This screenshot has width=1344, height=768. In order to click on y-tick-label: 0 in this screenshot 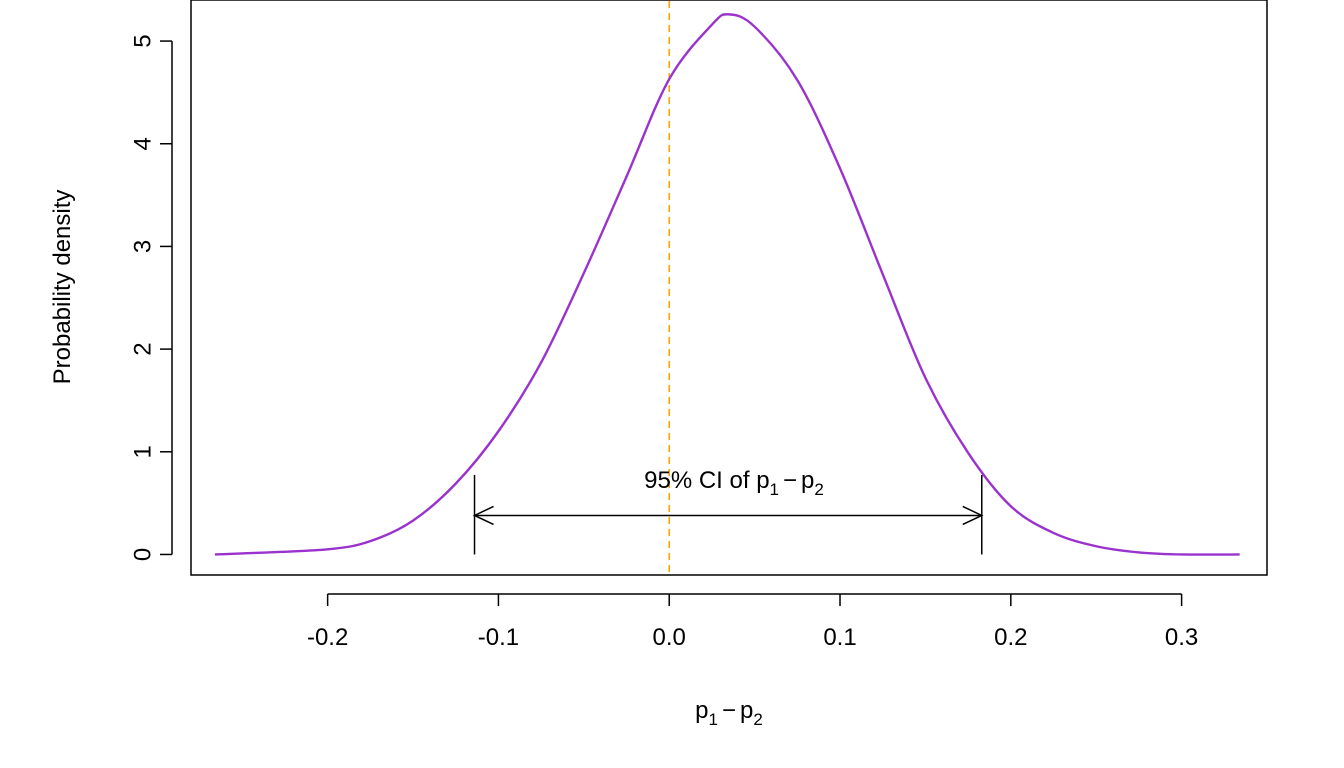, I will do `click(143, 554)`.